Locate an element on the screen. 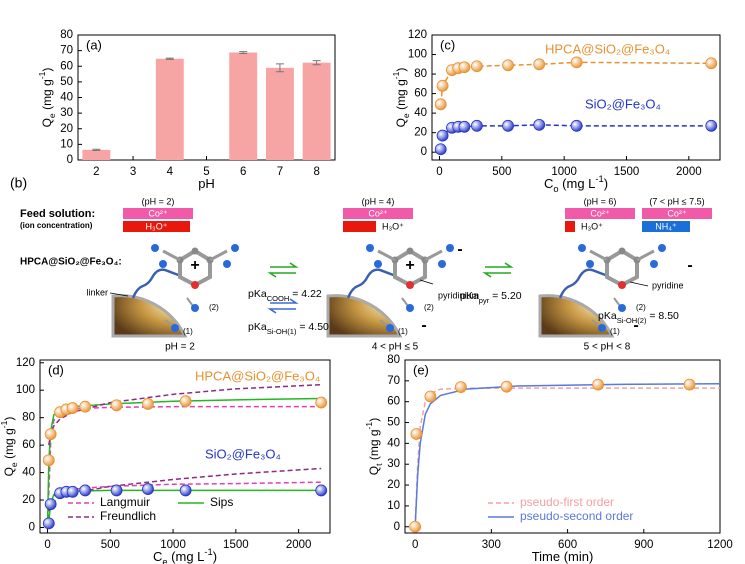  condition-ph: (7 < pH ≤ 7.5) is located at coordinates (676, 201).